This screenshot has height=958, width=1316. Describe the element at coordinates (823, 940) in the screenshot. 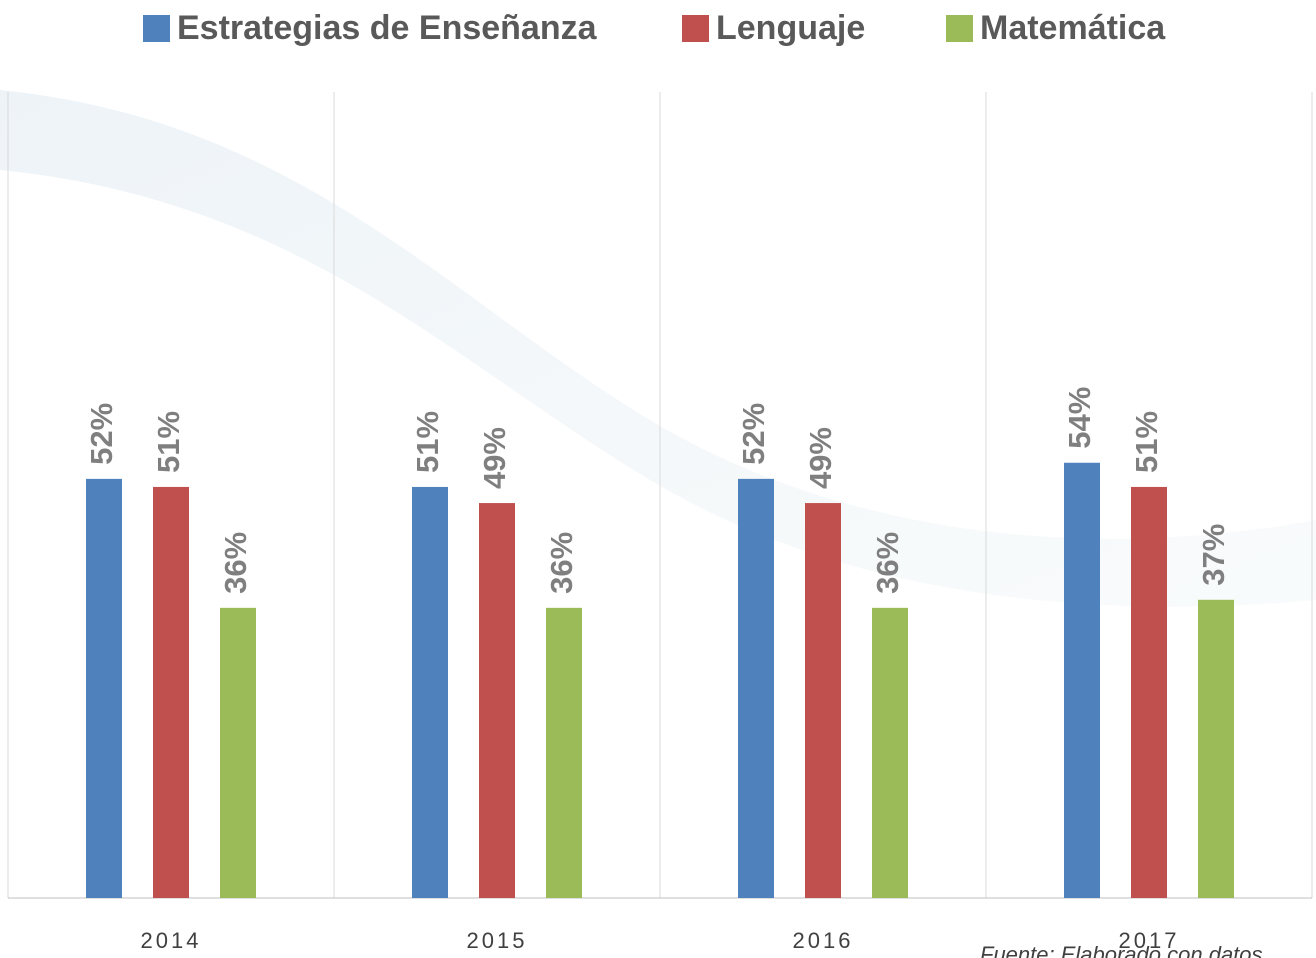

I see `x-tick-label: 2016` at that location.